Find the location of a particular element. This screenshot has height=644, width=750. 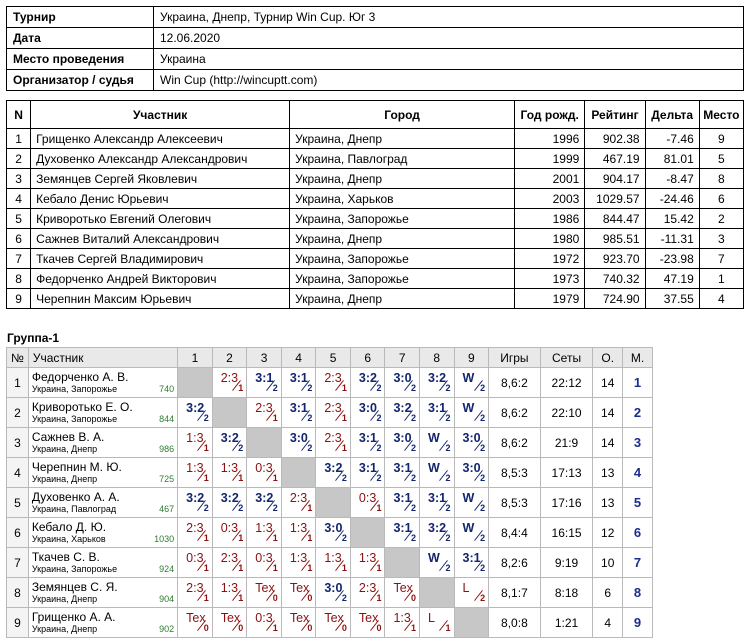

player-city: Украина, Павлоград 467 is located at coordinates (103, 509).